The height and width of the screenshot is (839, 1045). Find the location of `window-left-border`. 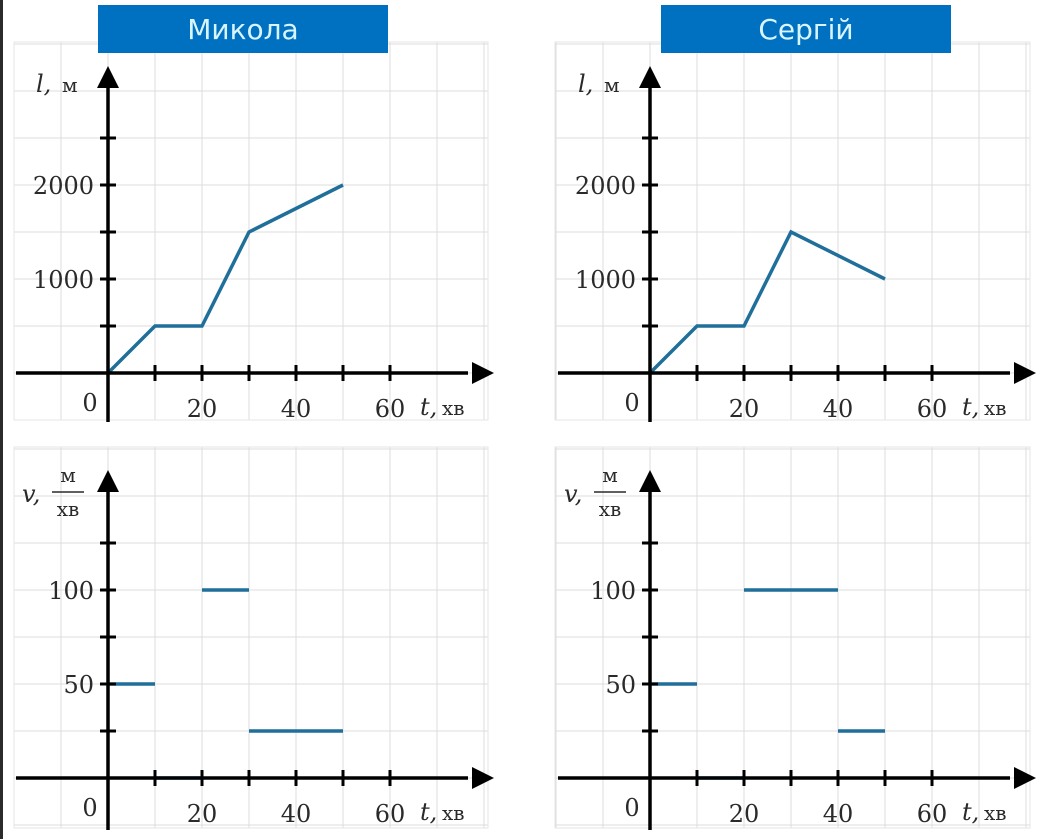

window-left-border is located at coordinates (1, 419).